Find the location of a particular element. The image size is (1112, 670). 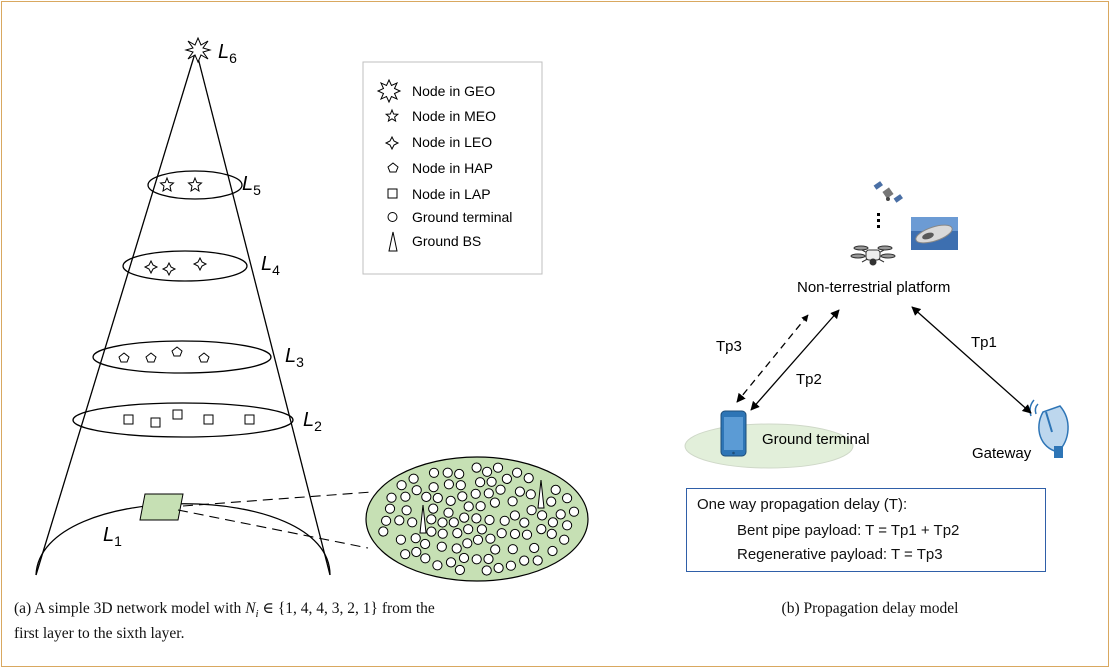

bent-pipe-formula: Bent pipe payload: T = Tp1 + Tp2 is located at coordinates (848, 530).